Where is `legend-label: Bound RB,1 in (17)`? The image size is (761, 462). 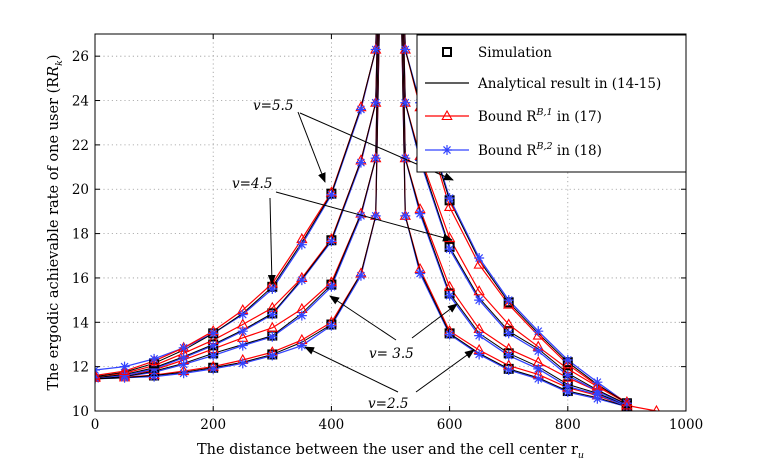
legend-label: Bound RB,1 in (17) is located at coordinates (540, 116).